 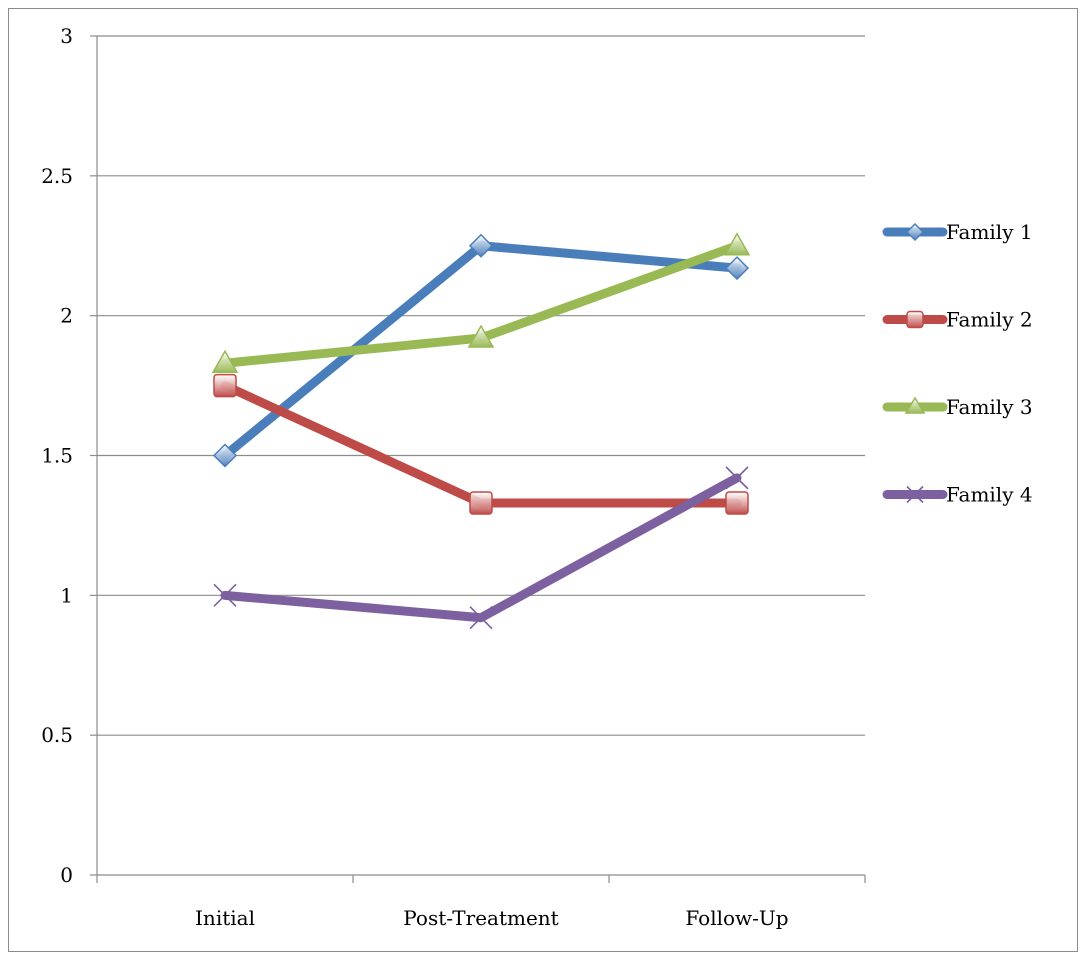 What do you see at coordinates (989, 495) in the screenshot?
I see `legend-label: Family 4` at bounding box center [989, 495].